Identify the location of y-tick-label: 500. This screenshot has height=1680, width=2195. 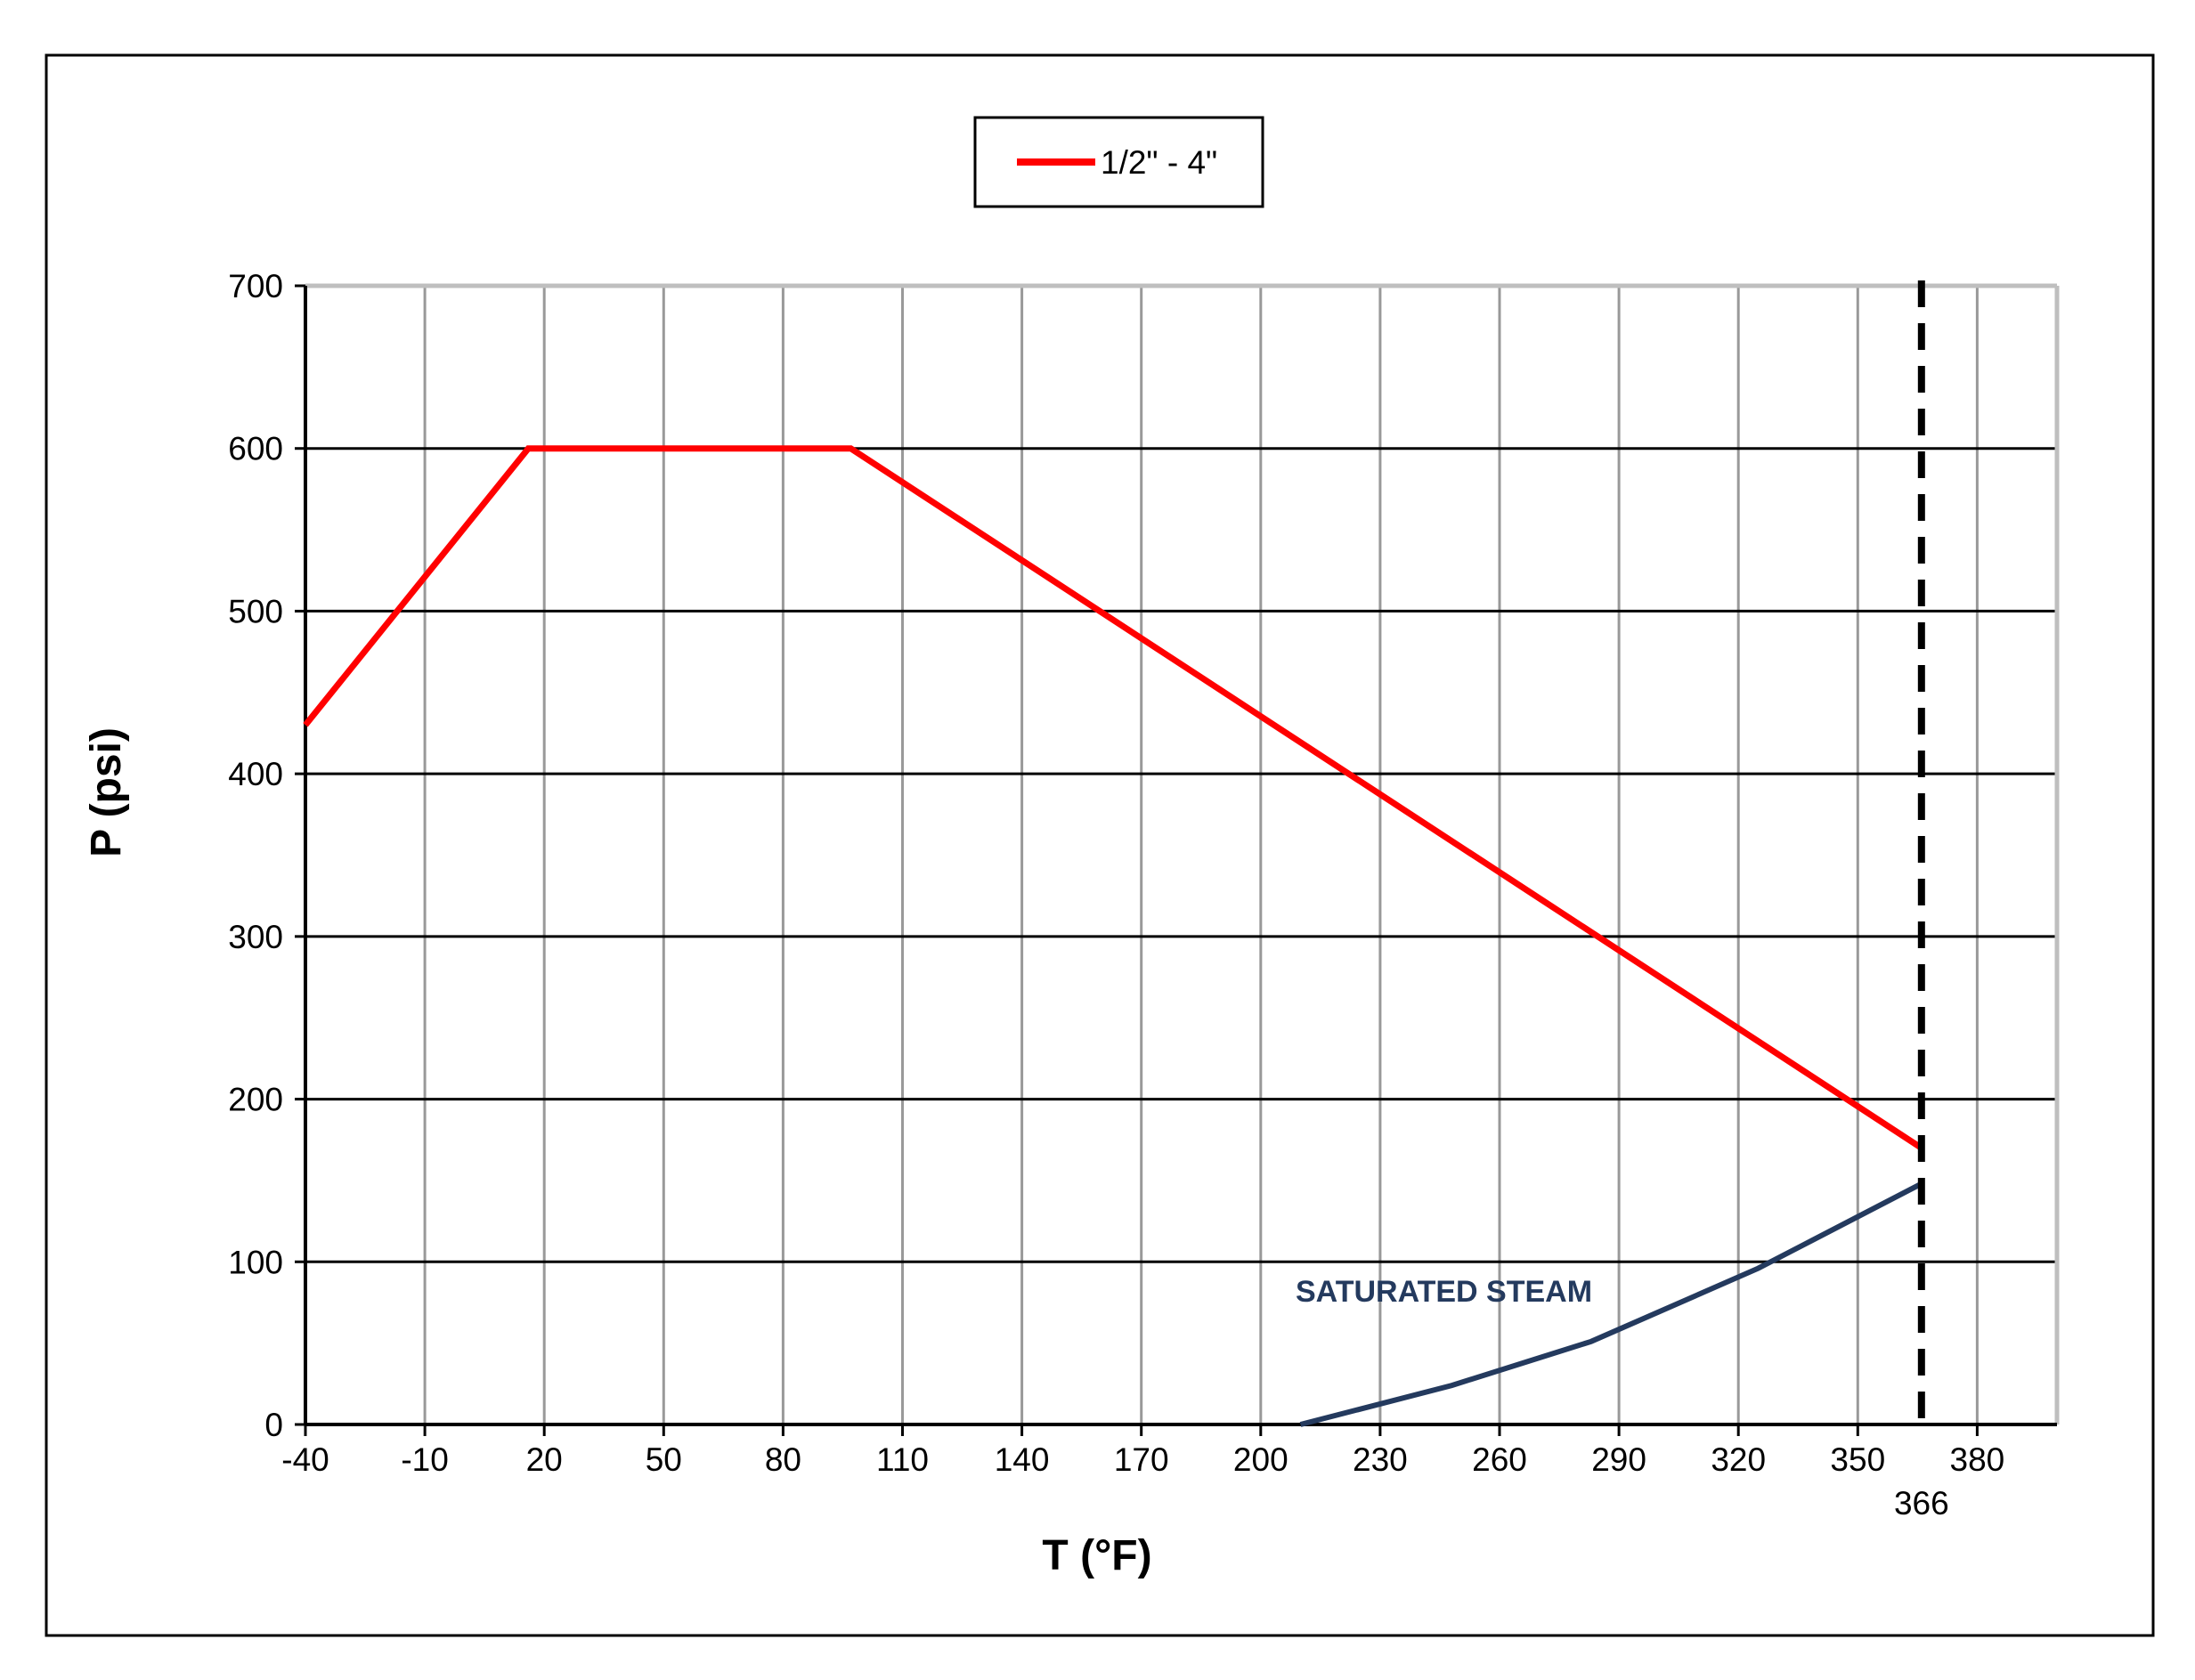
(256, 611).